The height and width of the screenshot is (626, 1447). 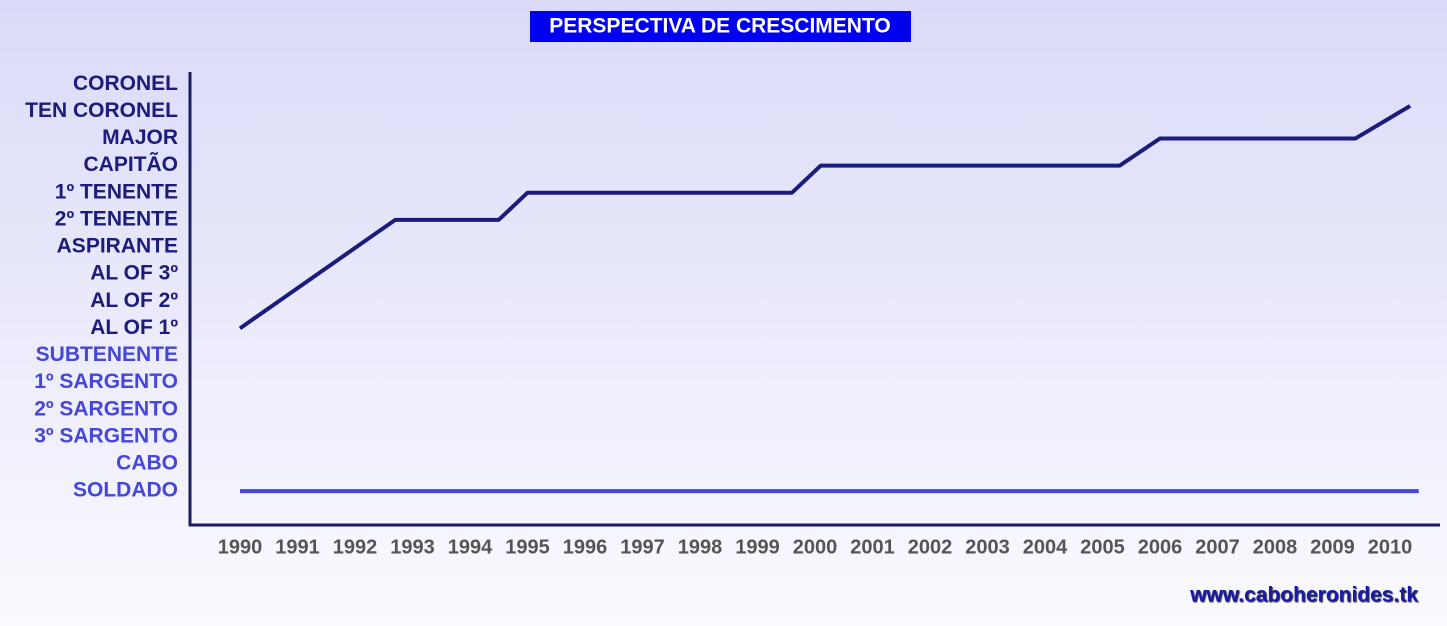 What do you see at coordinates (140, 137) in the screenshot?
I see `y-tick-label: MAJOR` at bounding box center [140, 137].